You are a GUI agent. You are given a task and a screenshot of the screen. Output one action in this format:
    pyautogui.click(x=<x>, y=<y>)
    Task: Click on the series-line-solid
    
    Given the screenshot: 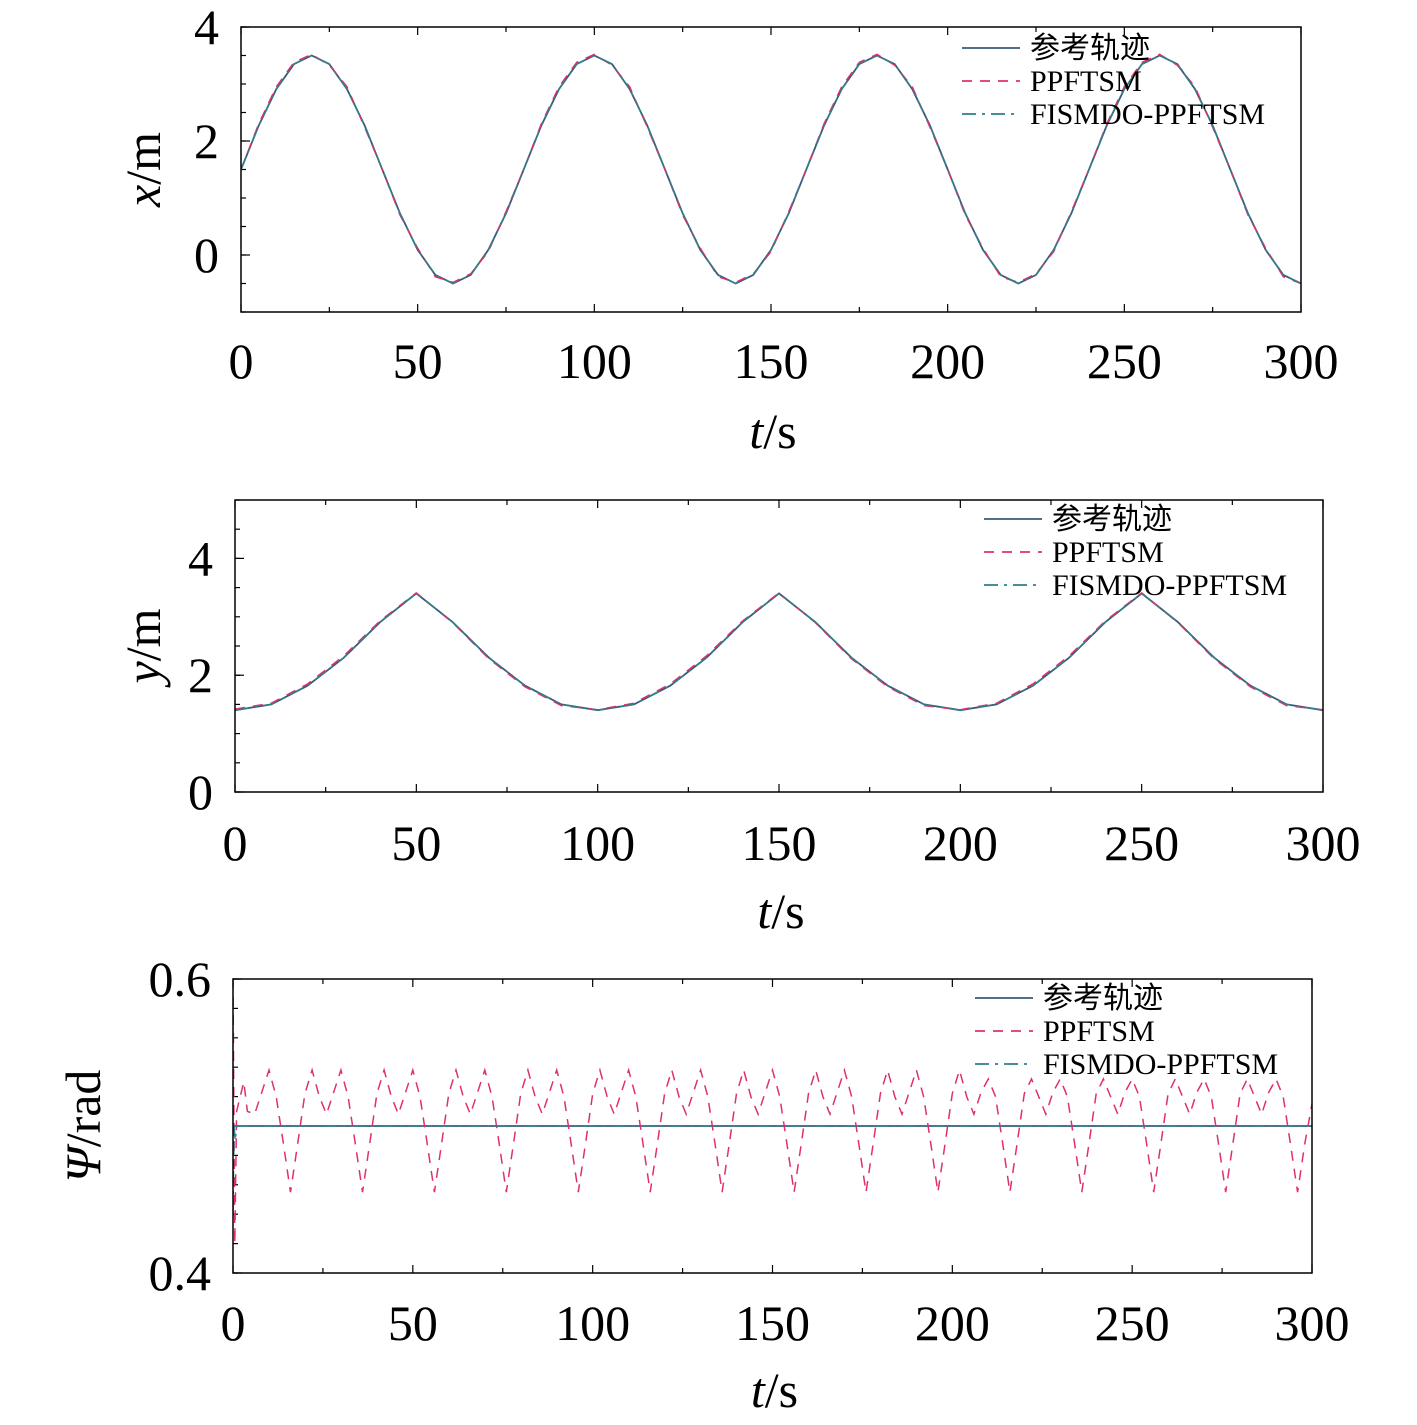 What is the action you would take?
    pyautogui.click(x=779, y=652)
    